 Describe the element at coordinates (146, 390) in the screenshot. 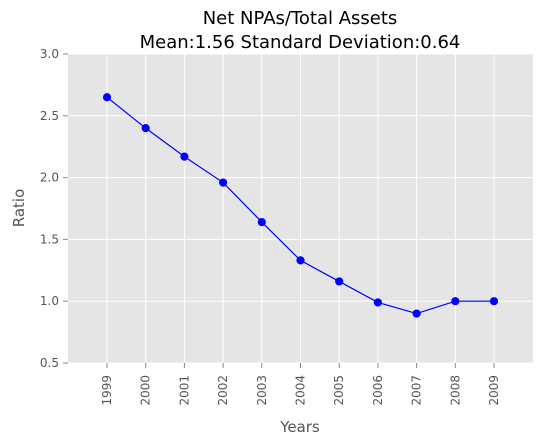

I see `x-tick-label: 2000` at that location.